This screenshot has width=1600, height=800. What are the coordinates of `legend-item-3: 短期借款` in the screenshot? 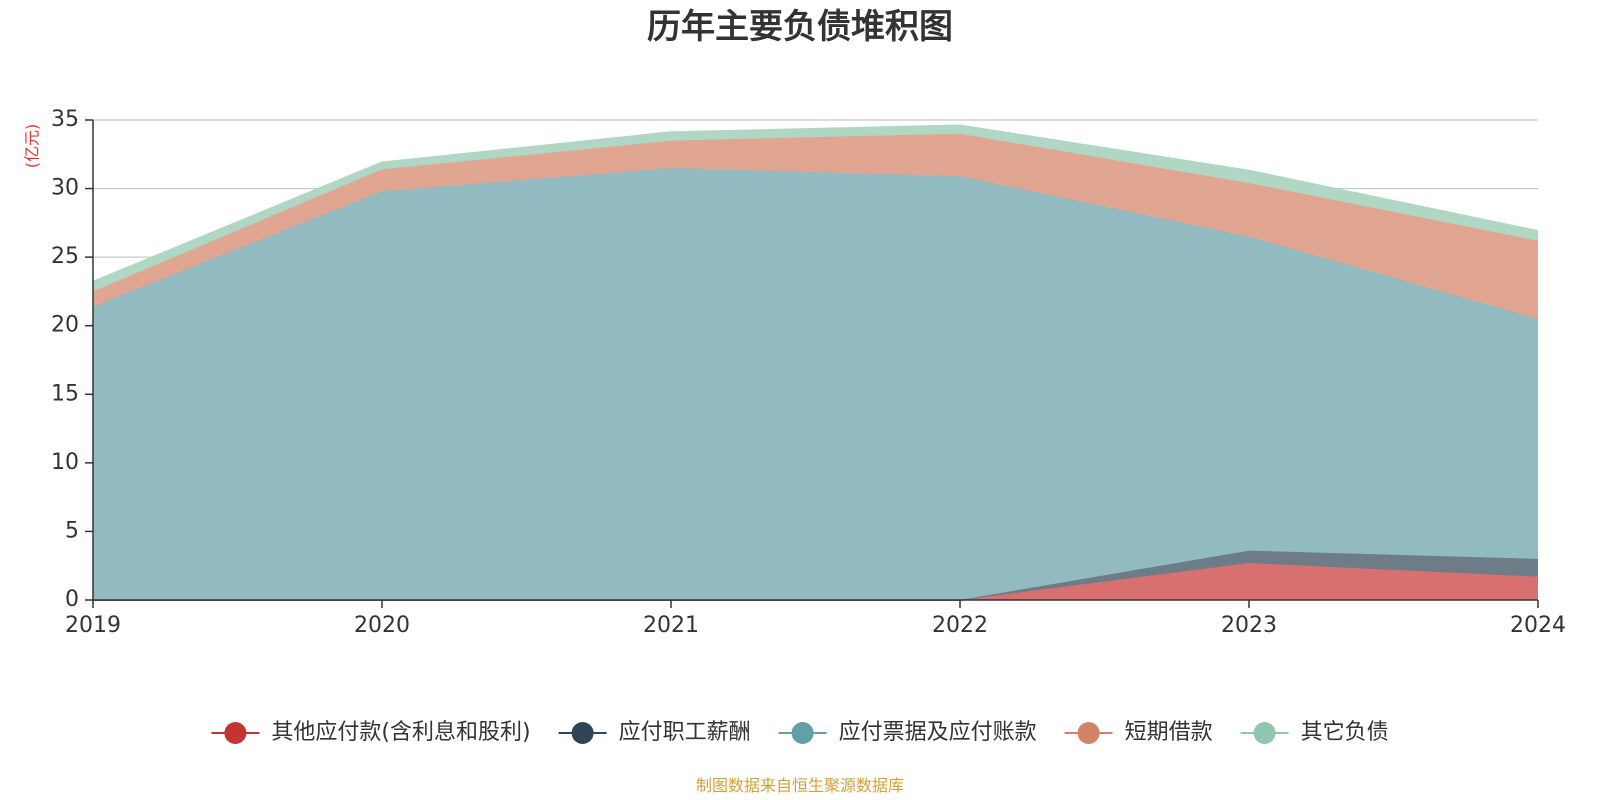 It's located at (1138, 732).